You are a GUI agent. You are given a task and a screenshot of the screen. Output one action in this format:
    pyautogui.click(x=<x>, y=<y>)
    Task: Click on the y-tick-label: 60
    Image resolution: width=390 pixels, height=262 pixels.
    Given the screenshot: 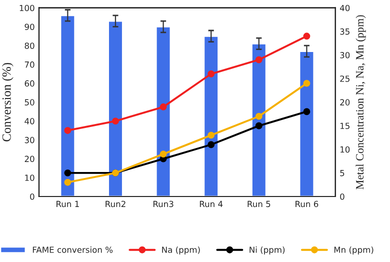 What is the action you would take?
    pyautogui.click(x=29, y=83)
    